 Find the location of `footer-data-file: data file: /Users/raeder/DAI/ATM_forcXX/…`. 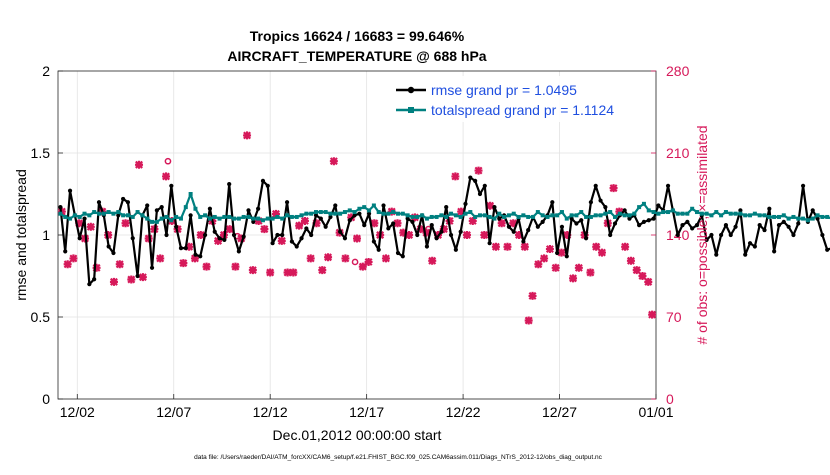

footer-data-file: data file: /Users/raeder/DAI/ATM_forcXX/… is located at coordinates (398, 457).